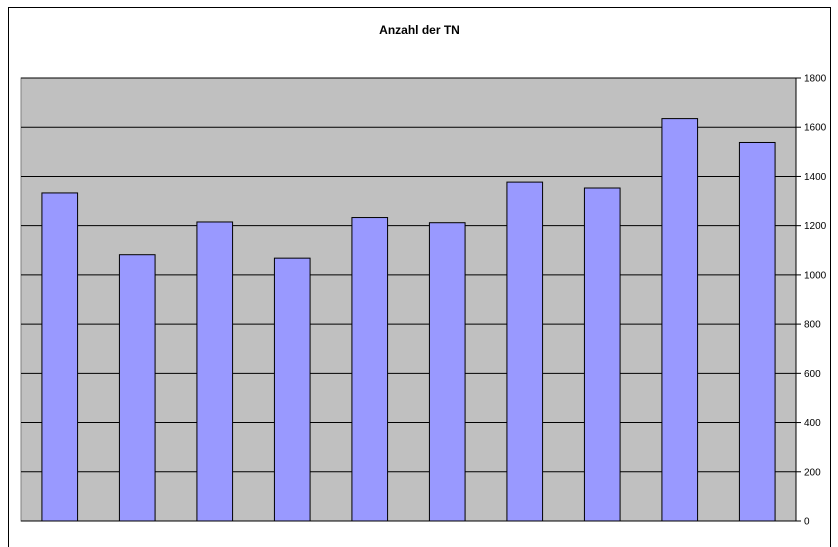  I want to click on y-tick-label: 200, so click(812, 472).